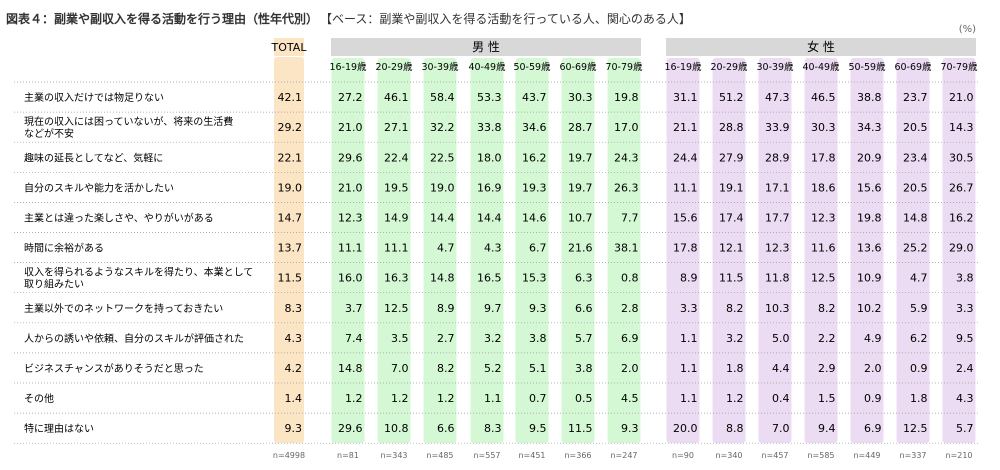 This screenshot has height=470, width=1000. Describe the element at coordinates (508, 19) in the screenshot. I see `figure-base-note: 【ベース：副業や副収入を得る活動を行っている人、関心のある人】` at that location.